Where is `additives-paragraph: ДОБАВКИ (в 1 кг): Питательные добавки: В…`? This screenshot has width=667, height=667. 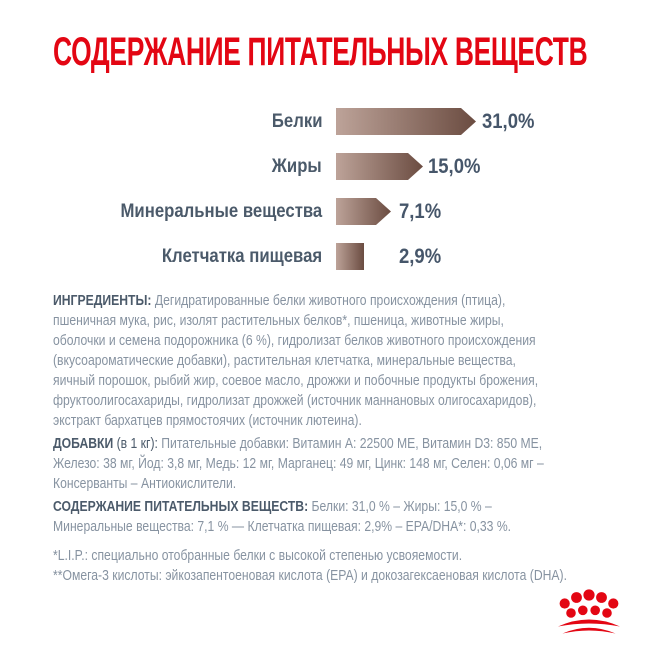 additives-paragraph: ДОБАВКИ (в 1 кг): Питательные добавки: В… is located at coordinates (338, 464).